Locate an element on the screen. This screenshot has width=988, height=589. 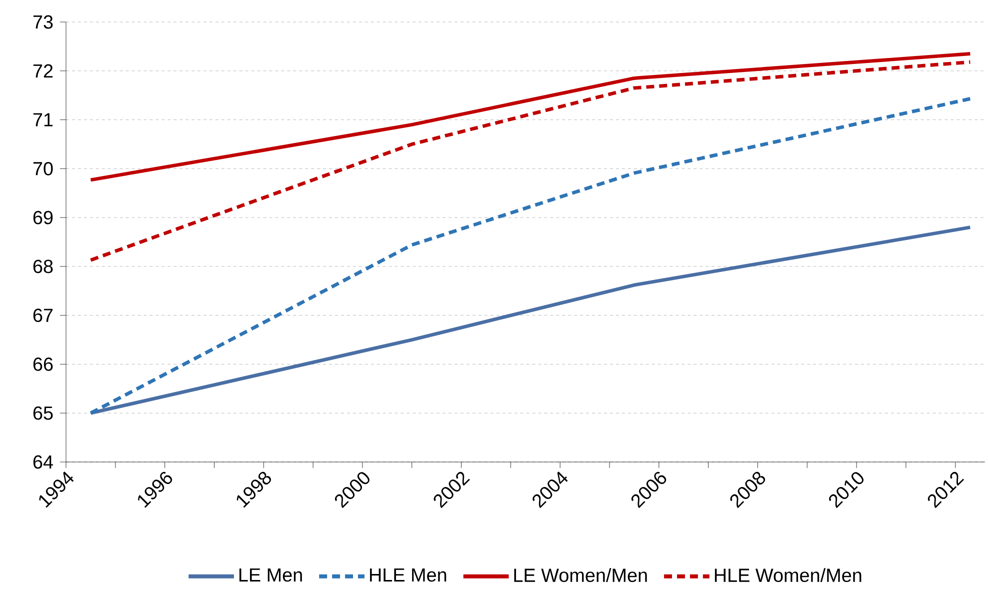
y-tick-label: 72 is located at coordinates (43, 71).